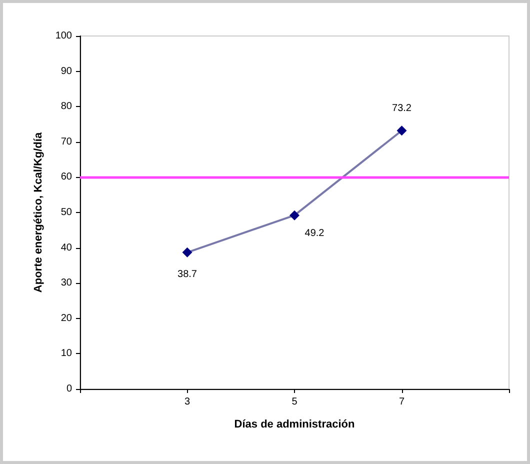 Image resolution: width=530 pixels, height=464 pixels. I want to click on x-tick-label: 5, so click(295, 402).